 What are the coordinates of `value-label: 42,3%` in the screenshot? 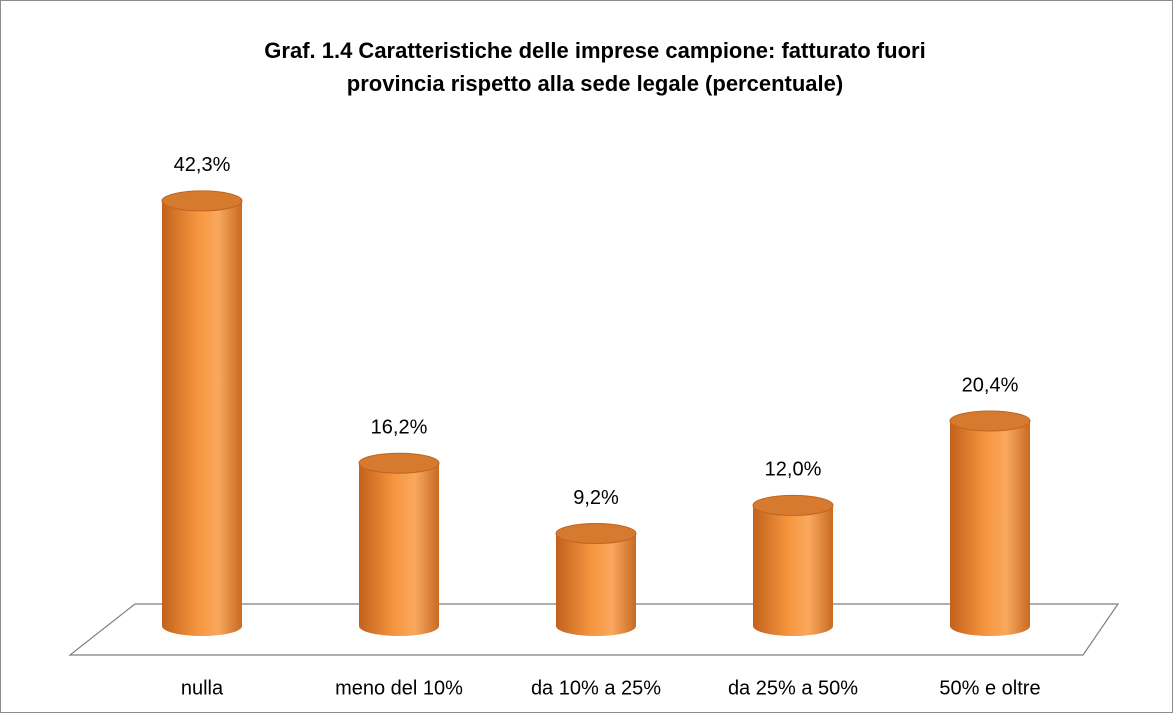 It's located at (202, 165).